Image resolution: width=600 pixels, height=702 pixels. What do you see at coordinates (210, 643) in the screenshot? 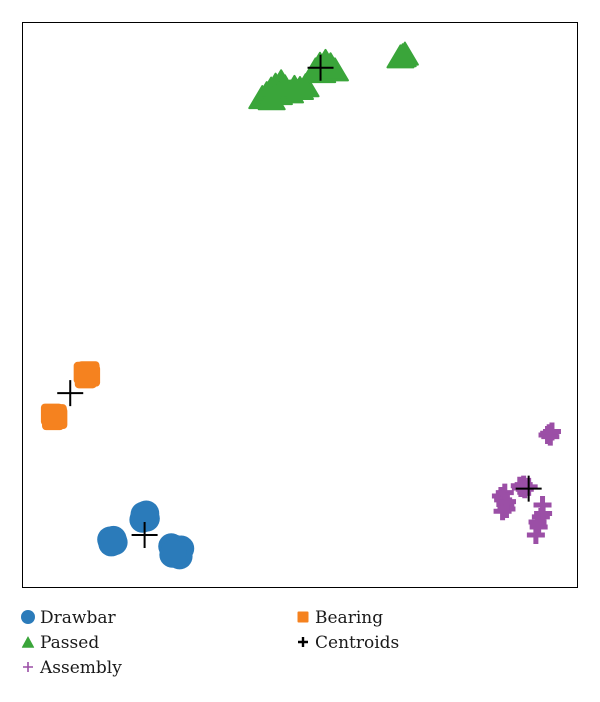
I see `legend: Drawbar Bearing Passed Centroids Assembly` at bounding box center [210, 643].